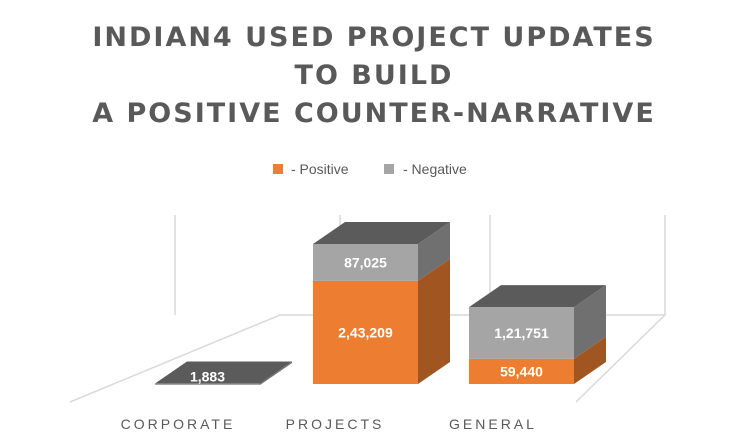 This screenshot has width=748, height=448. I want to click on data-label-positive-general: 59,440, so click(521, 371).